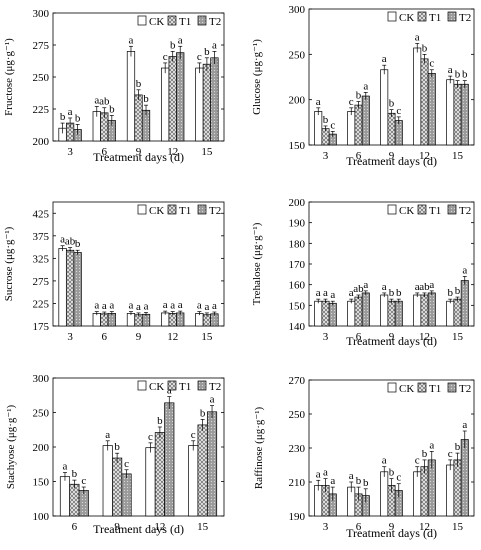 This screenshot has height=550, width=481. What do you see at coordinates (41, 237) in the screenshot?
I see `y-tick-label: 375` at bounding box center [41, 237].